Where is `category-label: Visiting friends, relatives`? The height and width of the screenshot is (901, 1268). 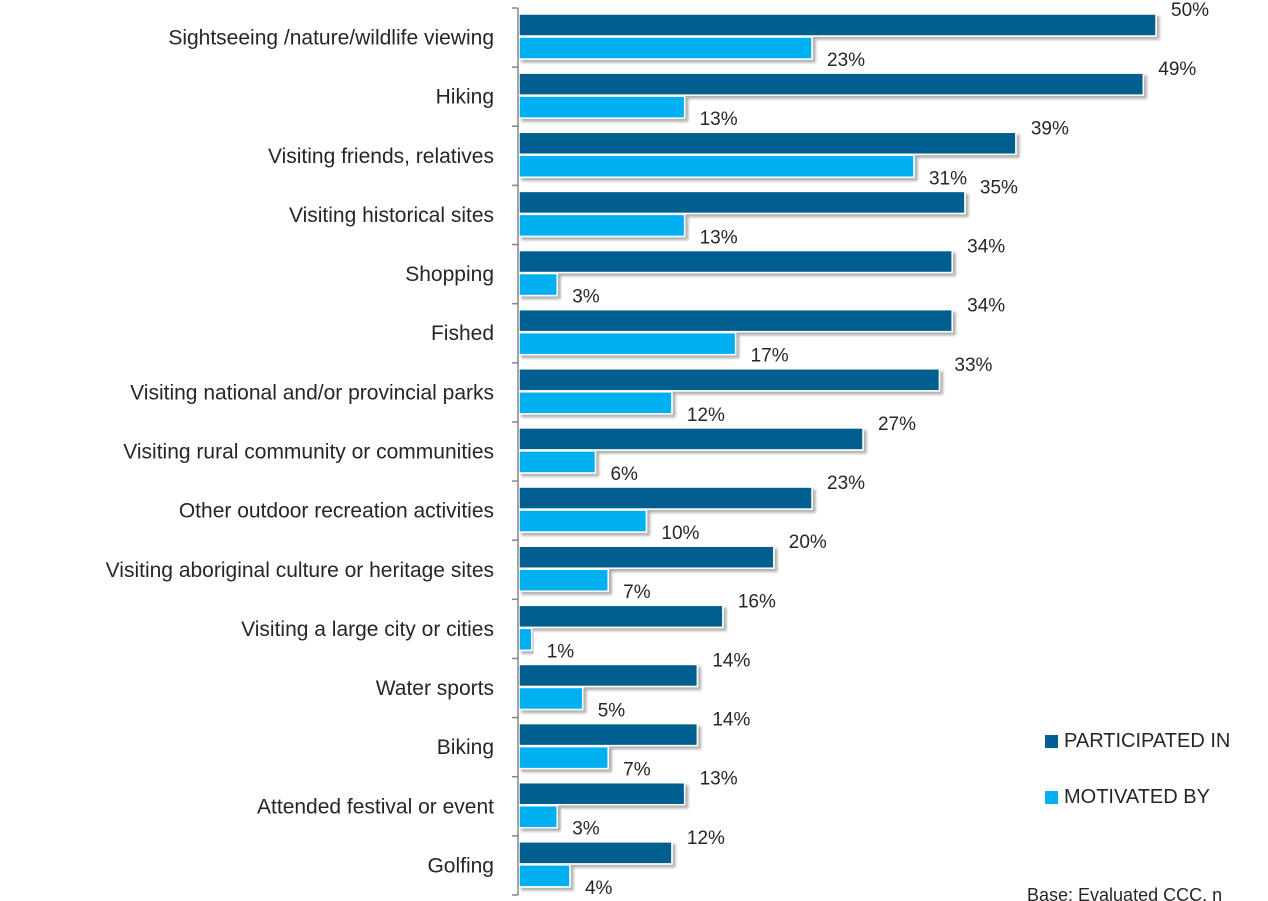
category-label: Visiting friends, relatives is located at coordinates (381, 156).